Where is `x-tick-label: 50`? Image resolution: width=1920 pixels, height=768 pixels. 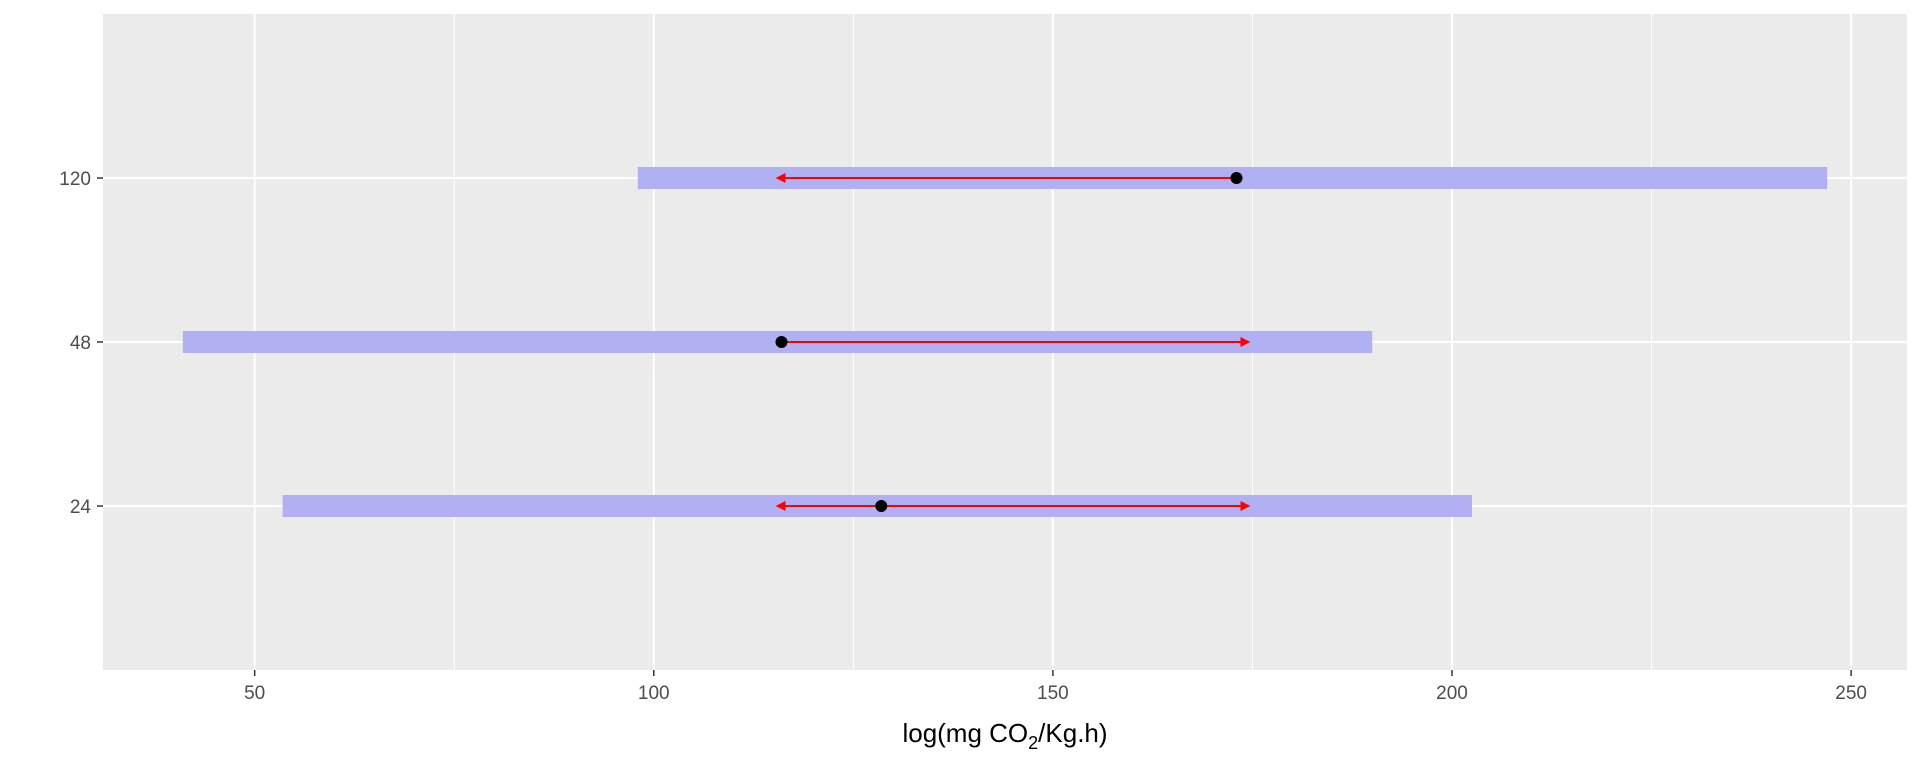 x-tick-label: 50 is located at coordinates (254, 693).